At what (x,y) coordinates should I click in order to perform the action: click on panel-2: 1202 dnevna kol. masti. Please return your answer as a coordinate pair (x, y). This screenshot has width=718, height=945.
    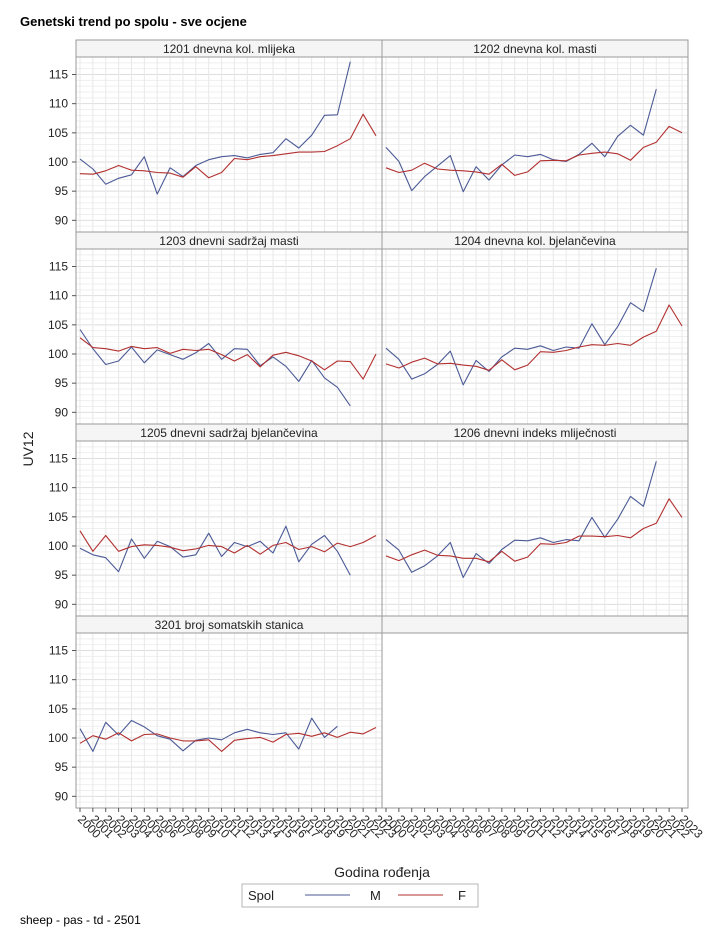
    Looking at the image, I should click on (535, 136).